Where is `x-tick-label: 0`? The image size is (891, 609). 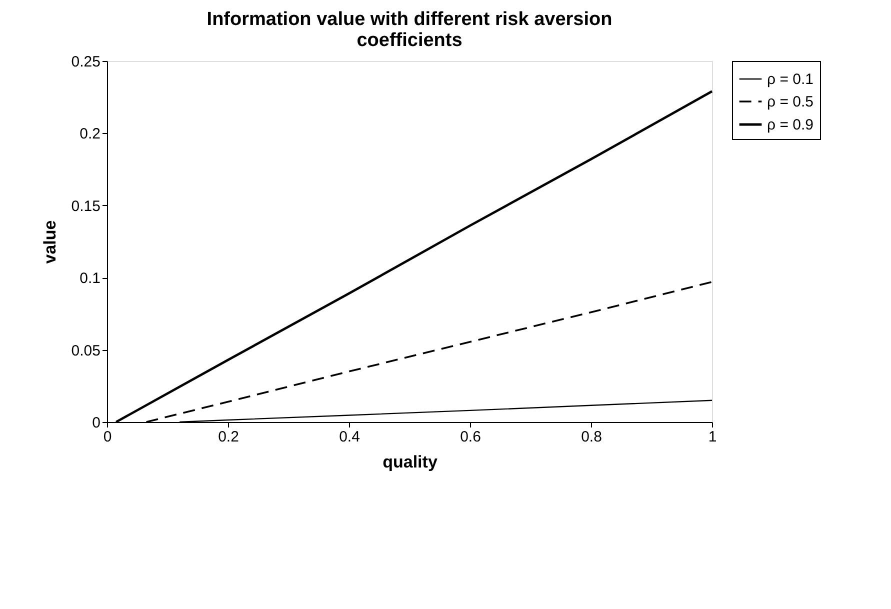 x-tick-label: 0 is located at coordinates (107, 437).